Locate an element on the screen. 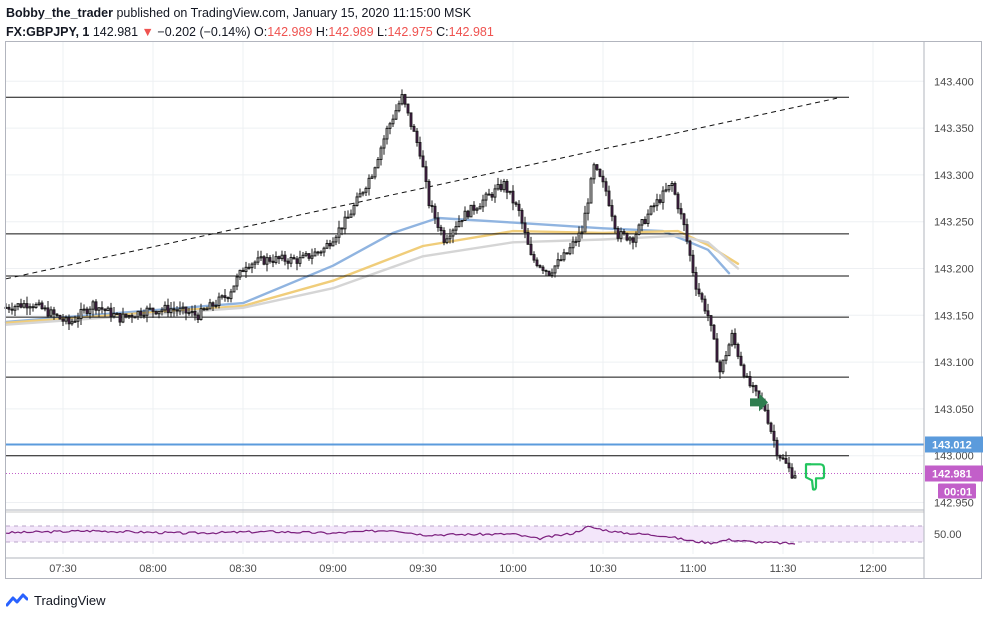  price-tick-label: 142.950 is located at coordinates (954, 504).